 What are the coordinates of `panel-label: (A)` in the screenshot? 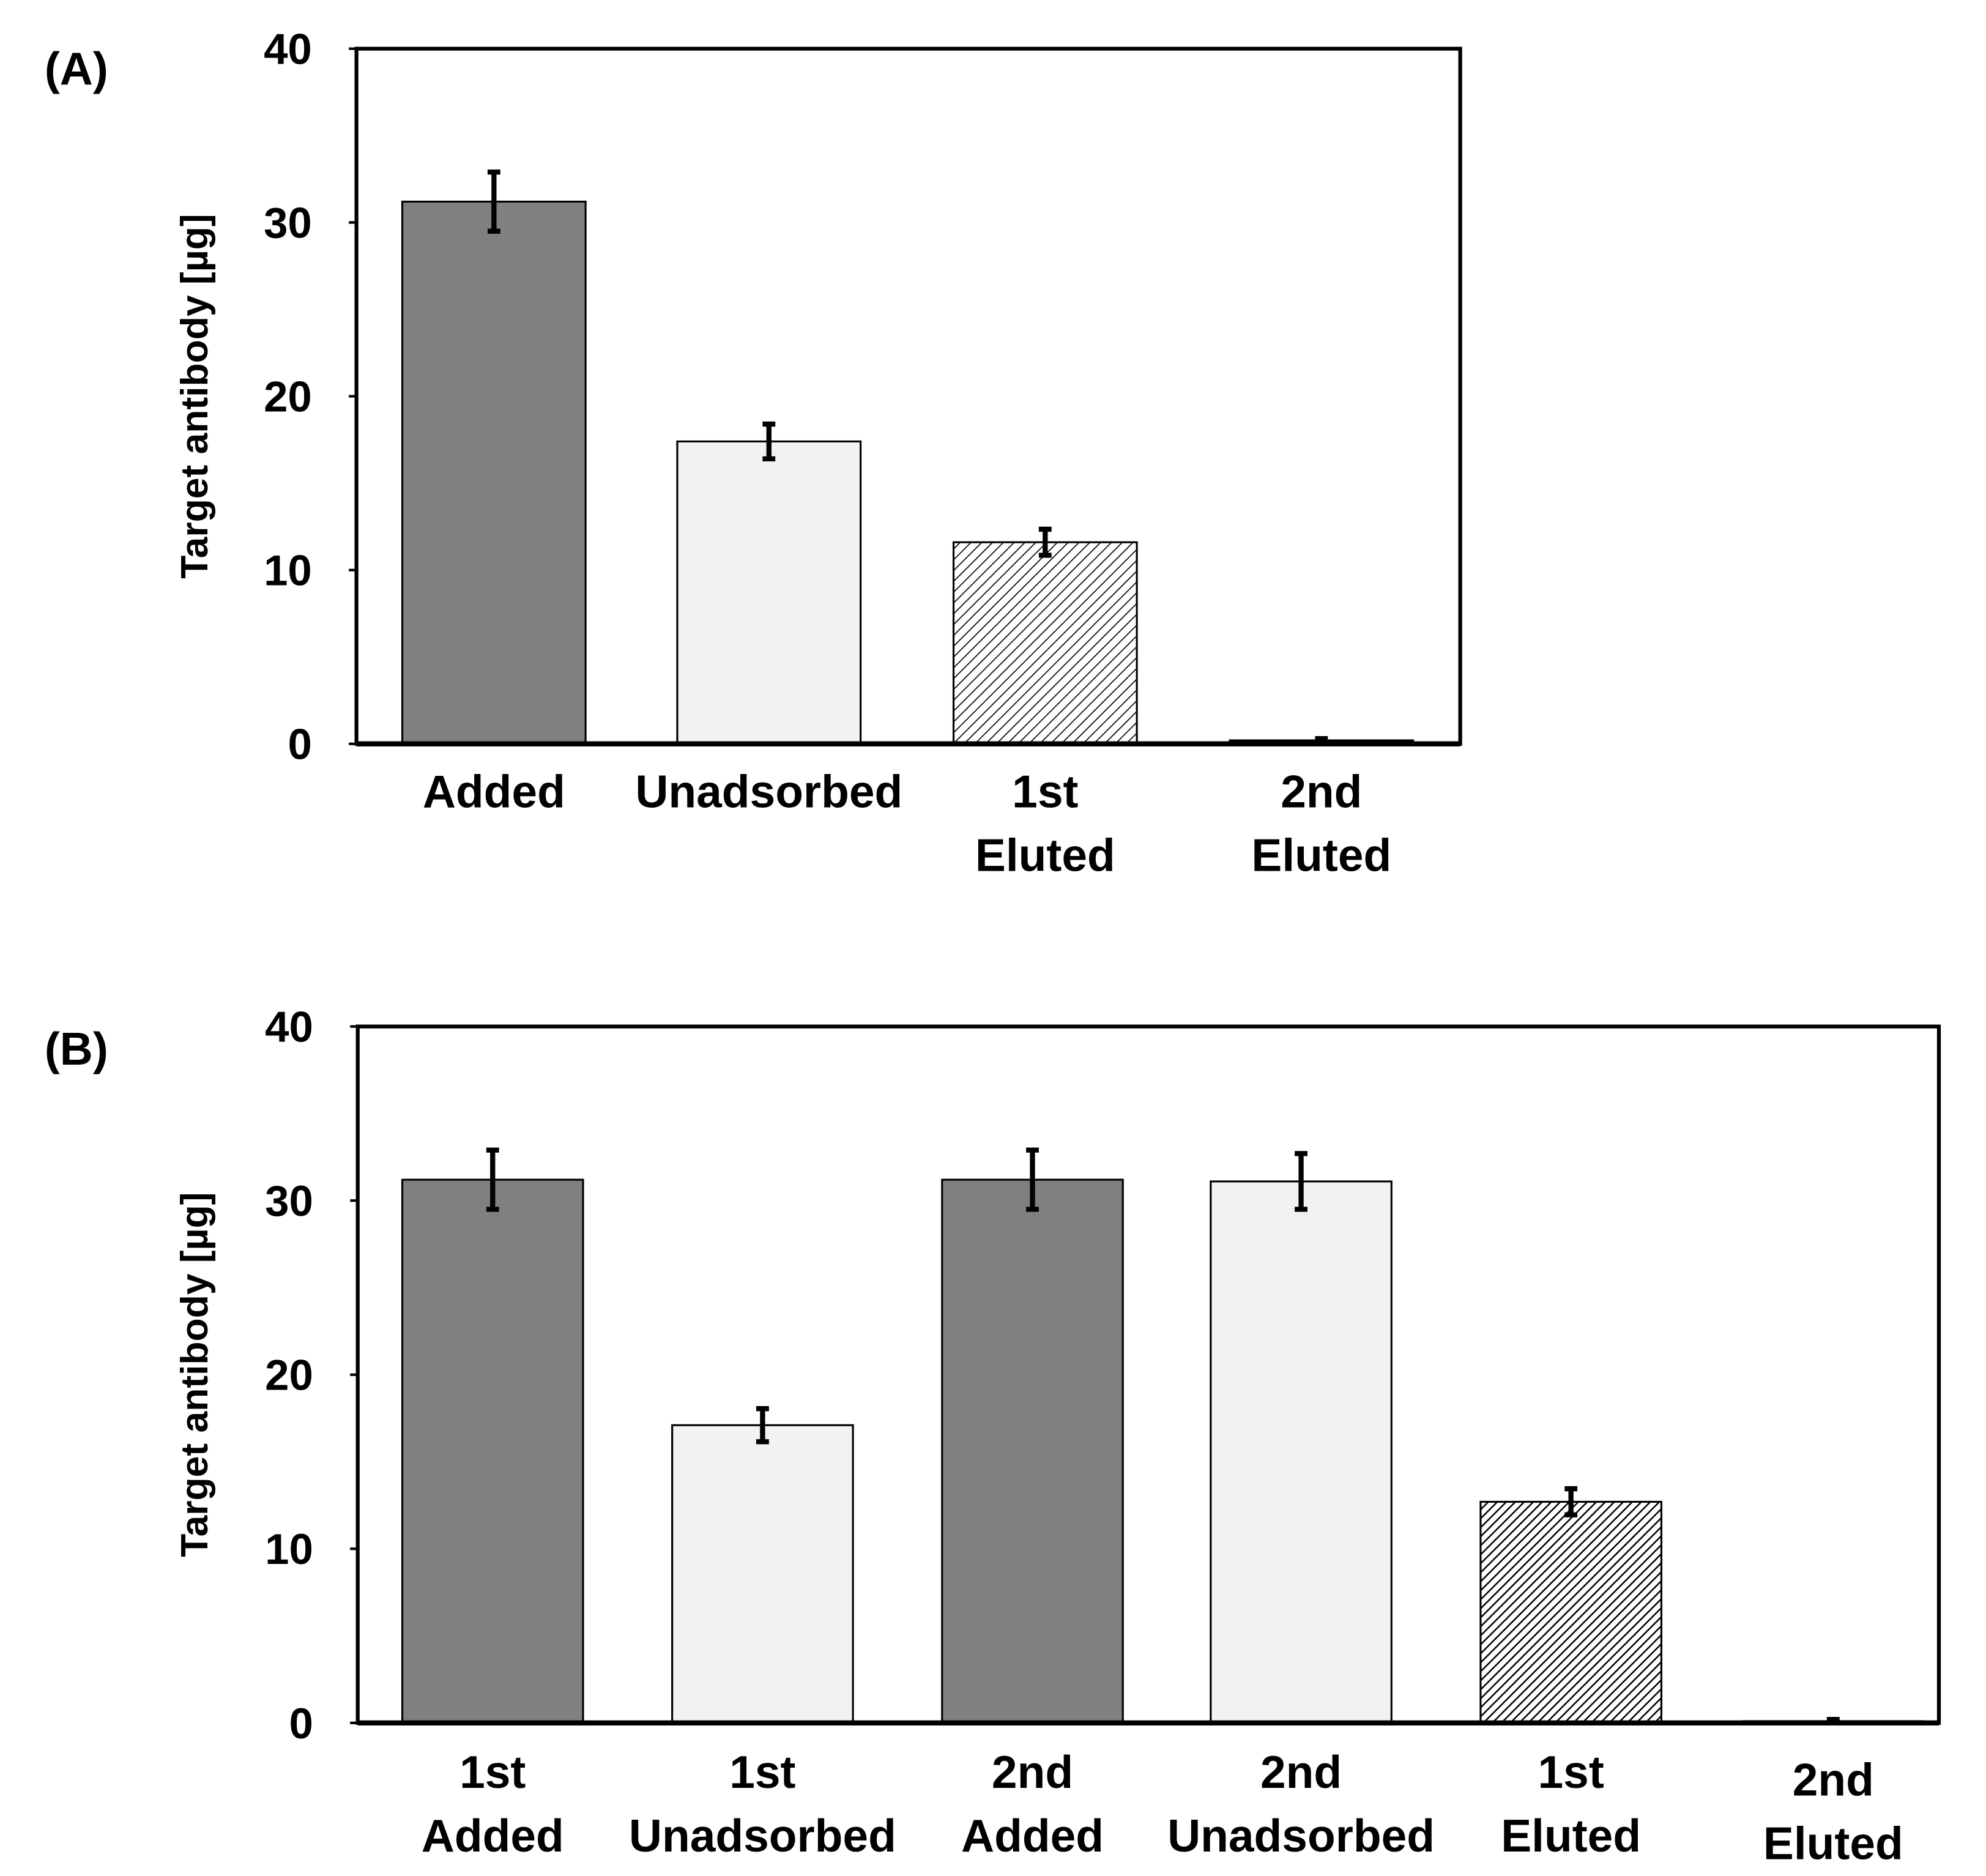 It's located at (76, 68).